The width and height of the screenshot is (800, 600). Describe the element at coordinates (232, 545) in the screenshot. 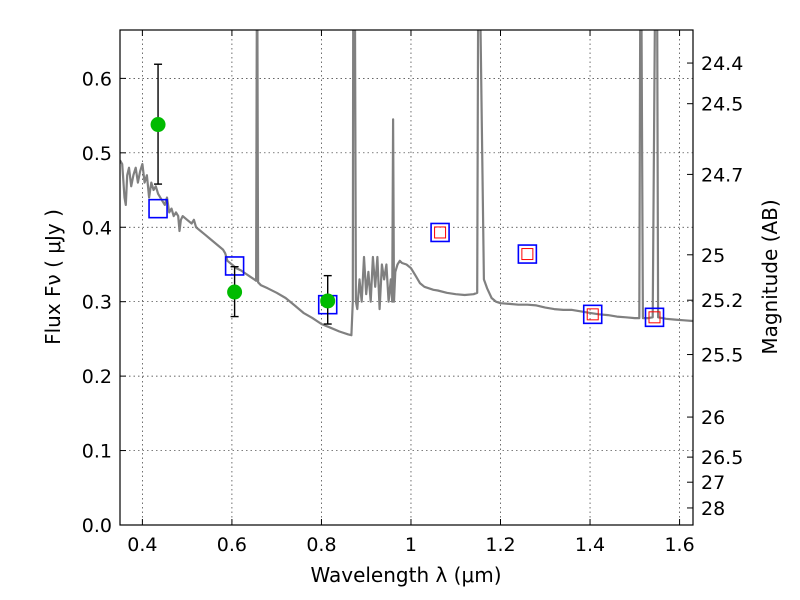

I see `x-tick-label: 0.6` at that location.